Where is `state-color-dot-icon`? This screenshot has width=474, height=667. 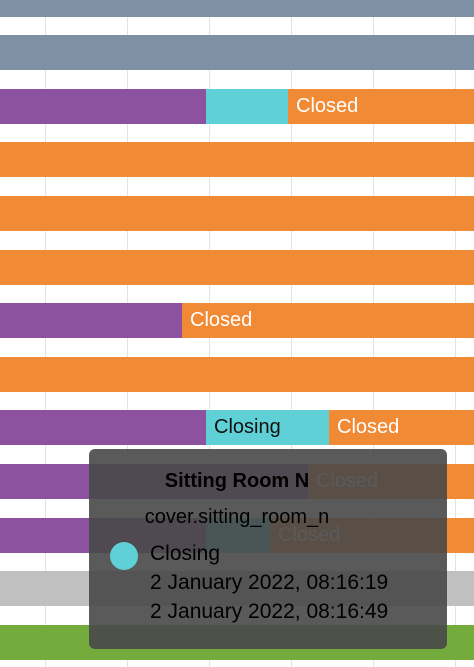
state-color-dot-icon is located at coordinates (124, 556).